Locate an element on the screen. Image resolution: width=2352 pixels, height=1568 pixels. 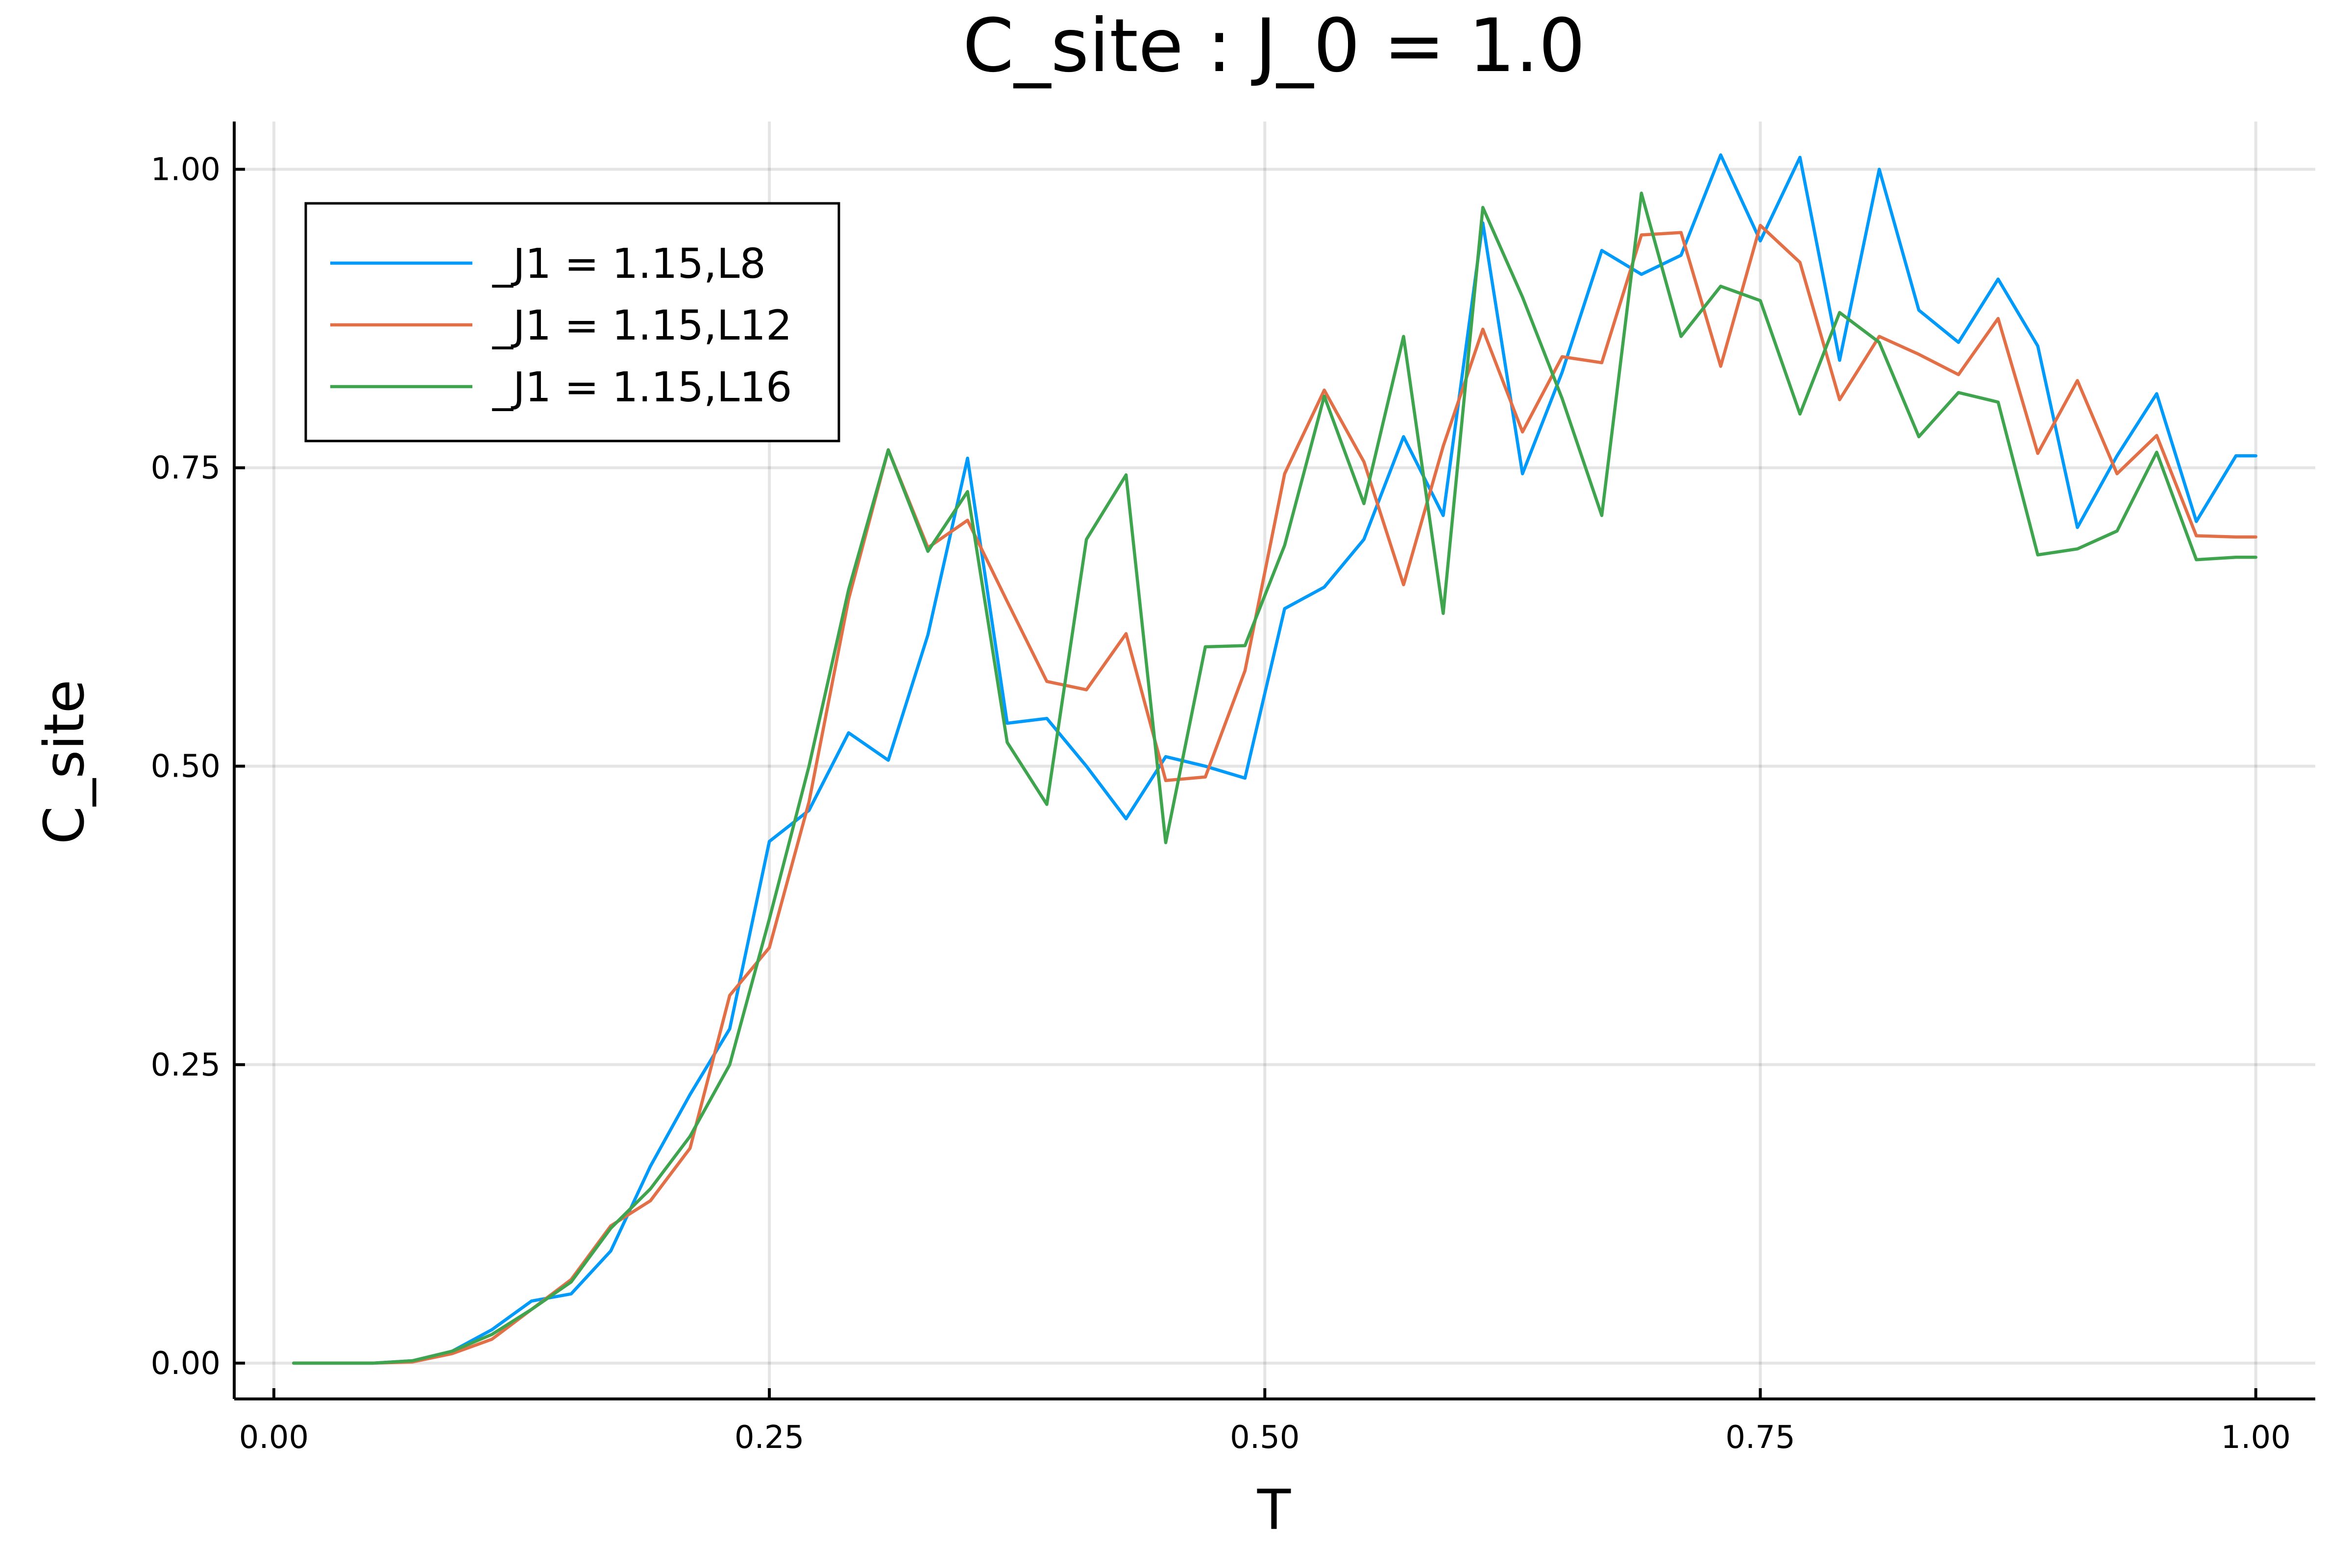
y-tick-label: 0.75 is located at coordinates (186, 468).